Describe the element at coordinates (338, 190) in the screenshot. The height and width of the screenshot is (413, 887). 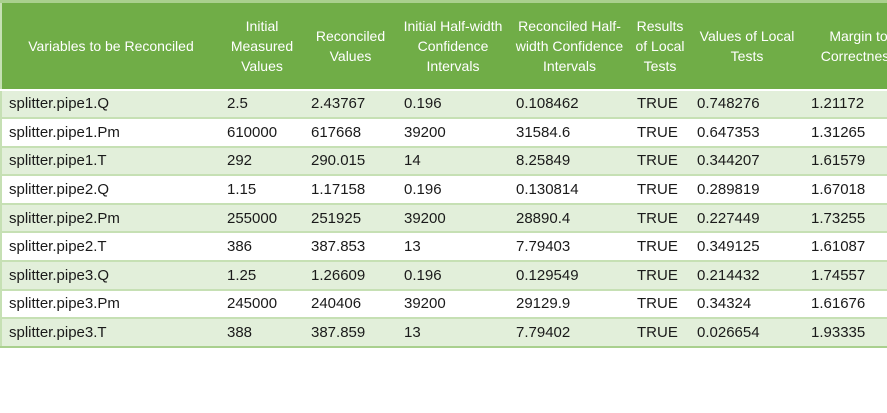
I see `cell-reconciled: 1.17158` at that location.